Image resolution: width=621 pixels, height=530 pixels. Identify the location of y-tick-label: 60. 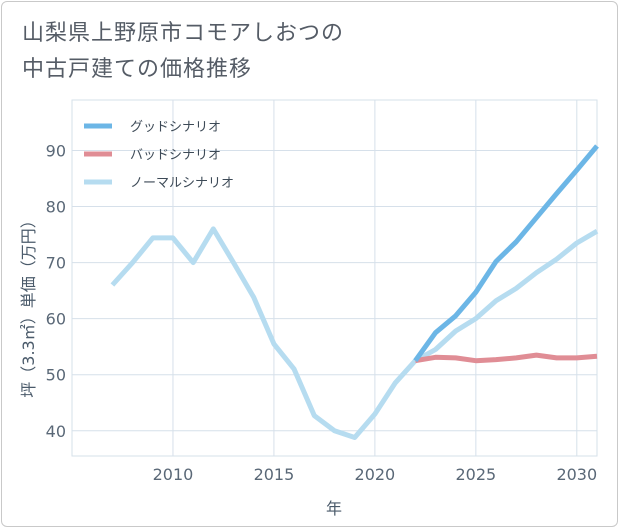
(56, 319).